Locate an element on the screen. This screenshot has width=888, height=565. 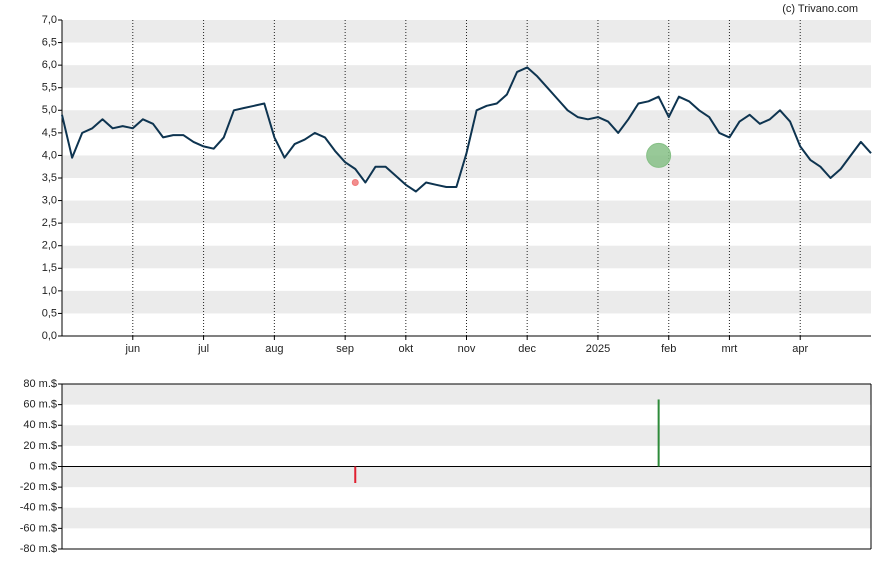
y-tick-label: 5,0 is located at coordinates (49, 110).